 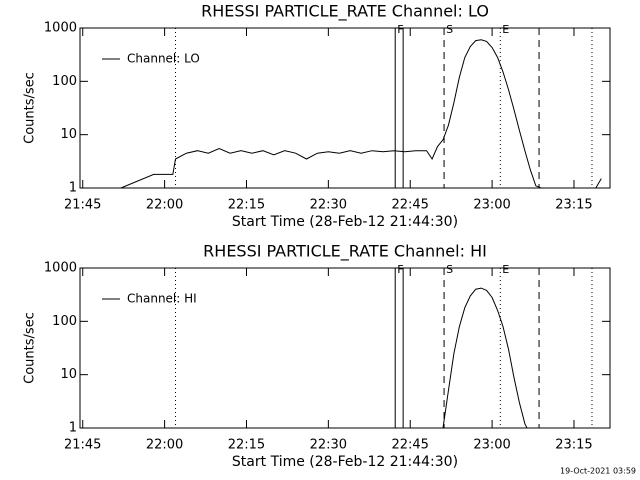 What do you see at coordinates (598, 471) in the screenshot?
I see `footer: 19-Oct-2021 03:59` at bounding box center [598, 471].